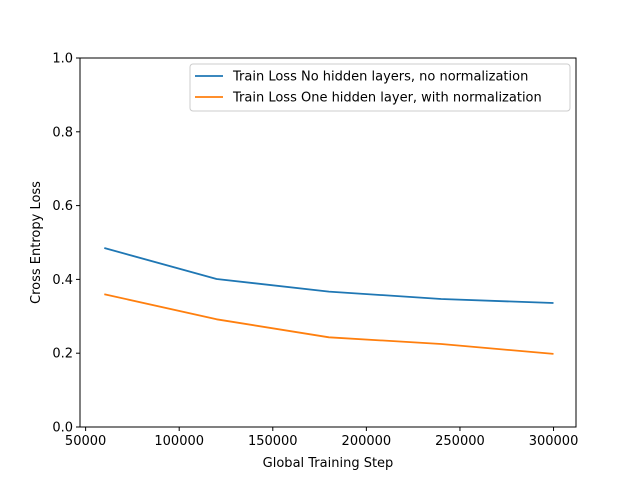 Image resolution: width=640 pixels, height=480 pixels. What do you see at coordinates (367, 441) in the screenshot?
I see `x-tick-label: 200000` at bounding box center [367, 441].